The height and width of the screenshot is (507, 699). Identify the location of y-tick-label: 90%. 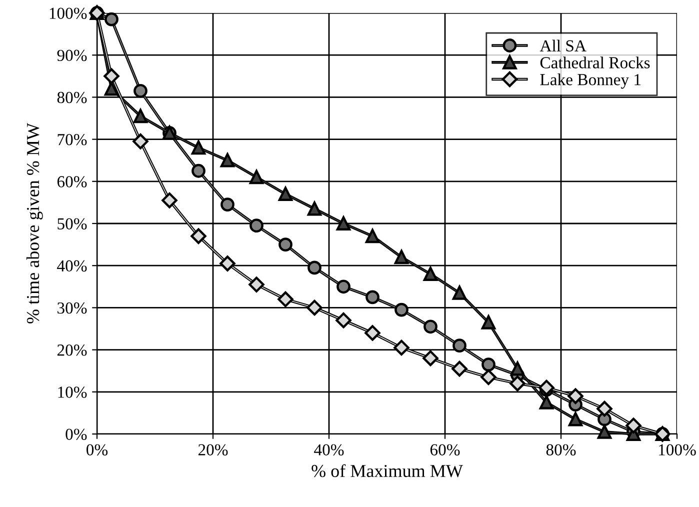
(72, 56).